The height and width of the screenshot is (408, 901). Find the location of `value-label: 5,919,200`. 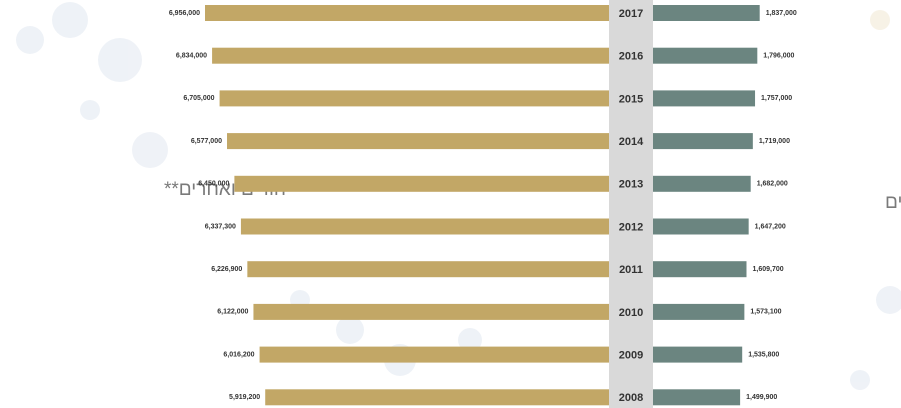

value-label: 5,919,200 is located at coordinates (244, 397).